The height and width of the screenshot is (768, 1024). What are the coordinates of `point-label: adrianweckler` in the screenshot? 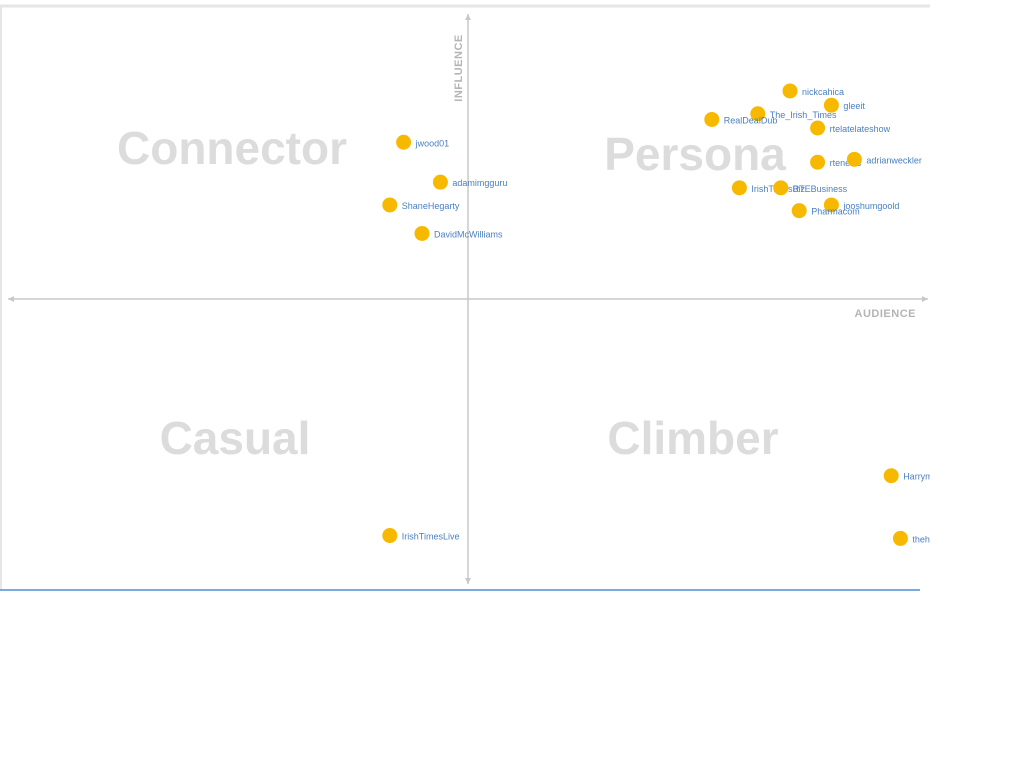 It's located at (894, 160).